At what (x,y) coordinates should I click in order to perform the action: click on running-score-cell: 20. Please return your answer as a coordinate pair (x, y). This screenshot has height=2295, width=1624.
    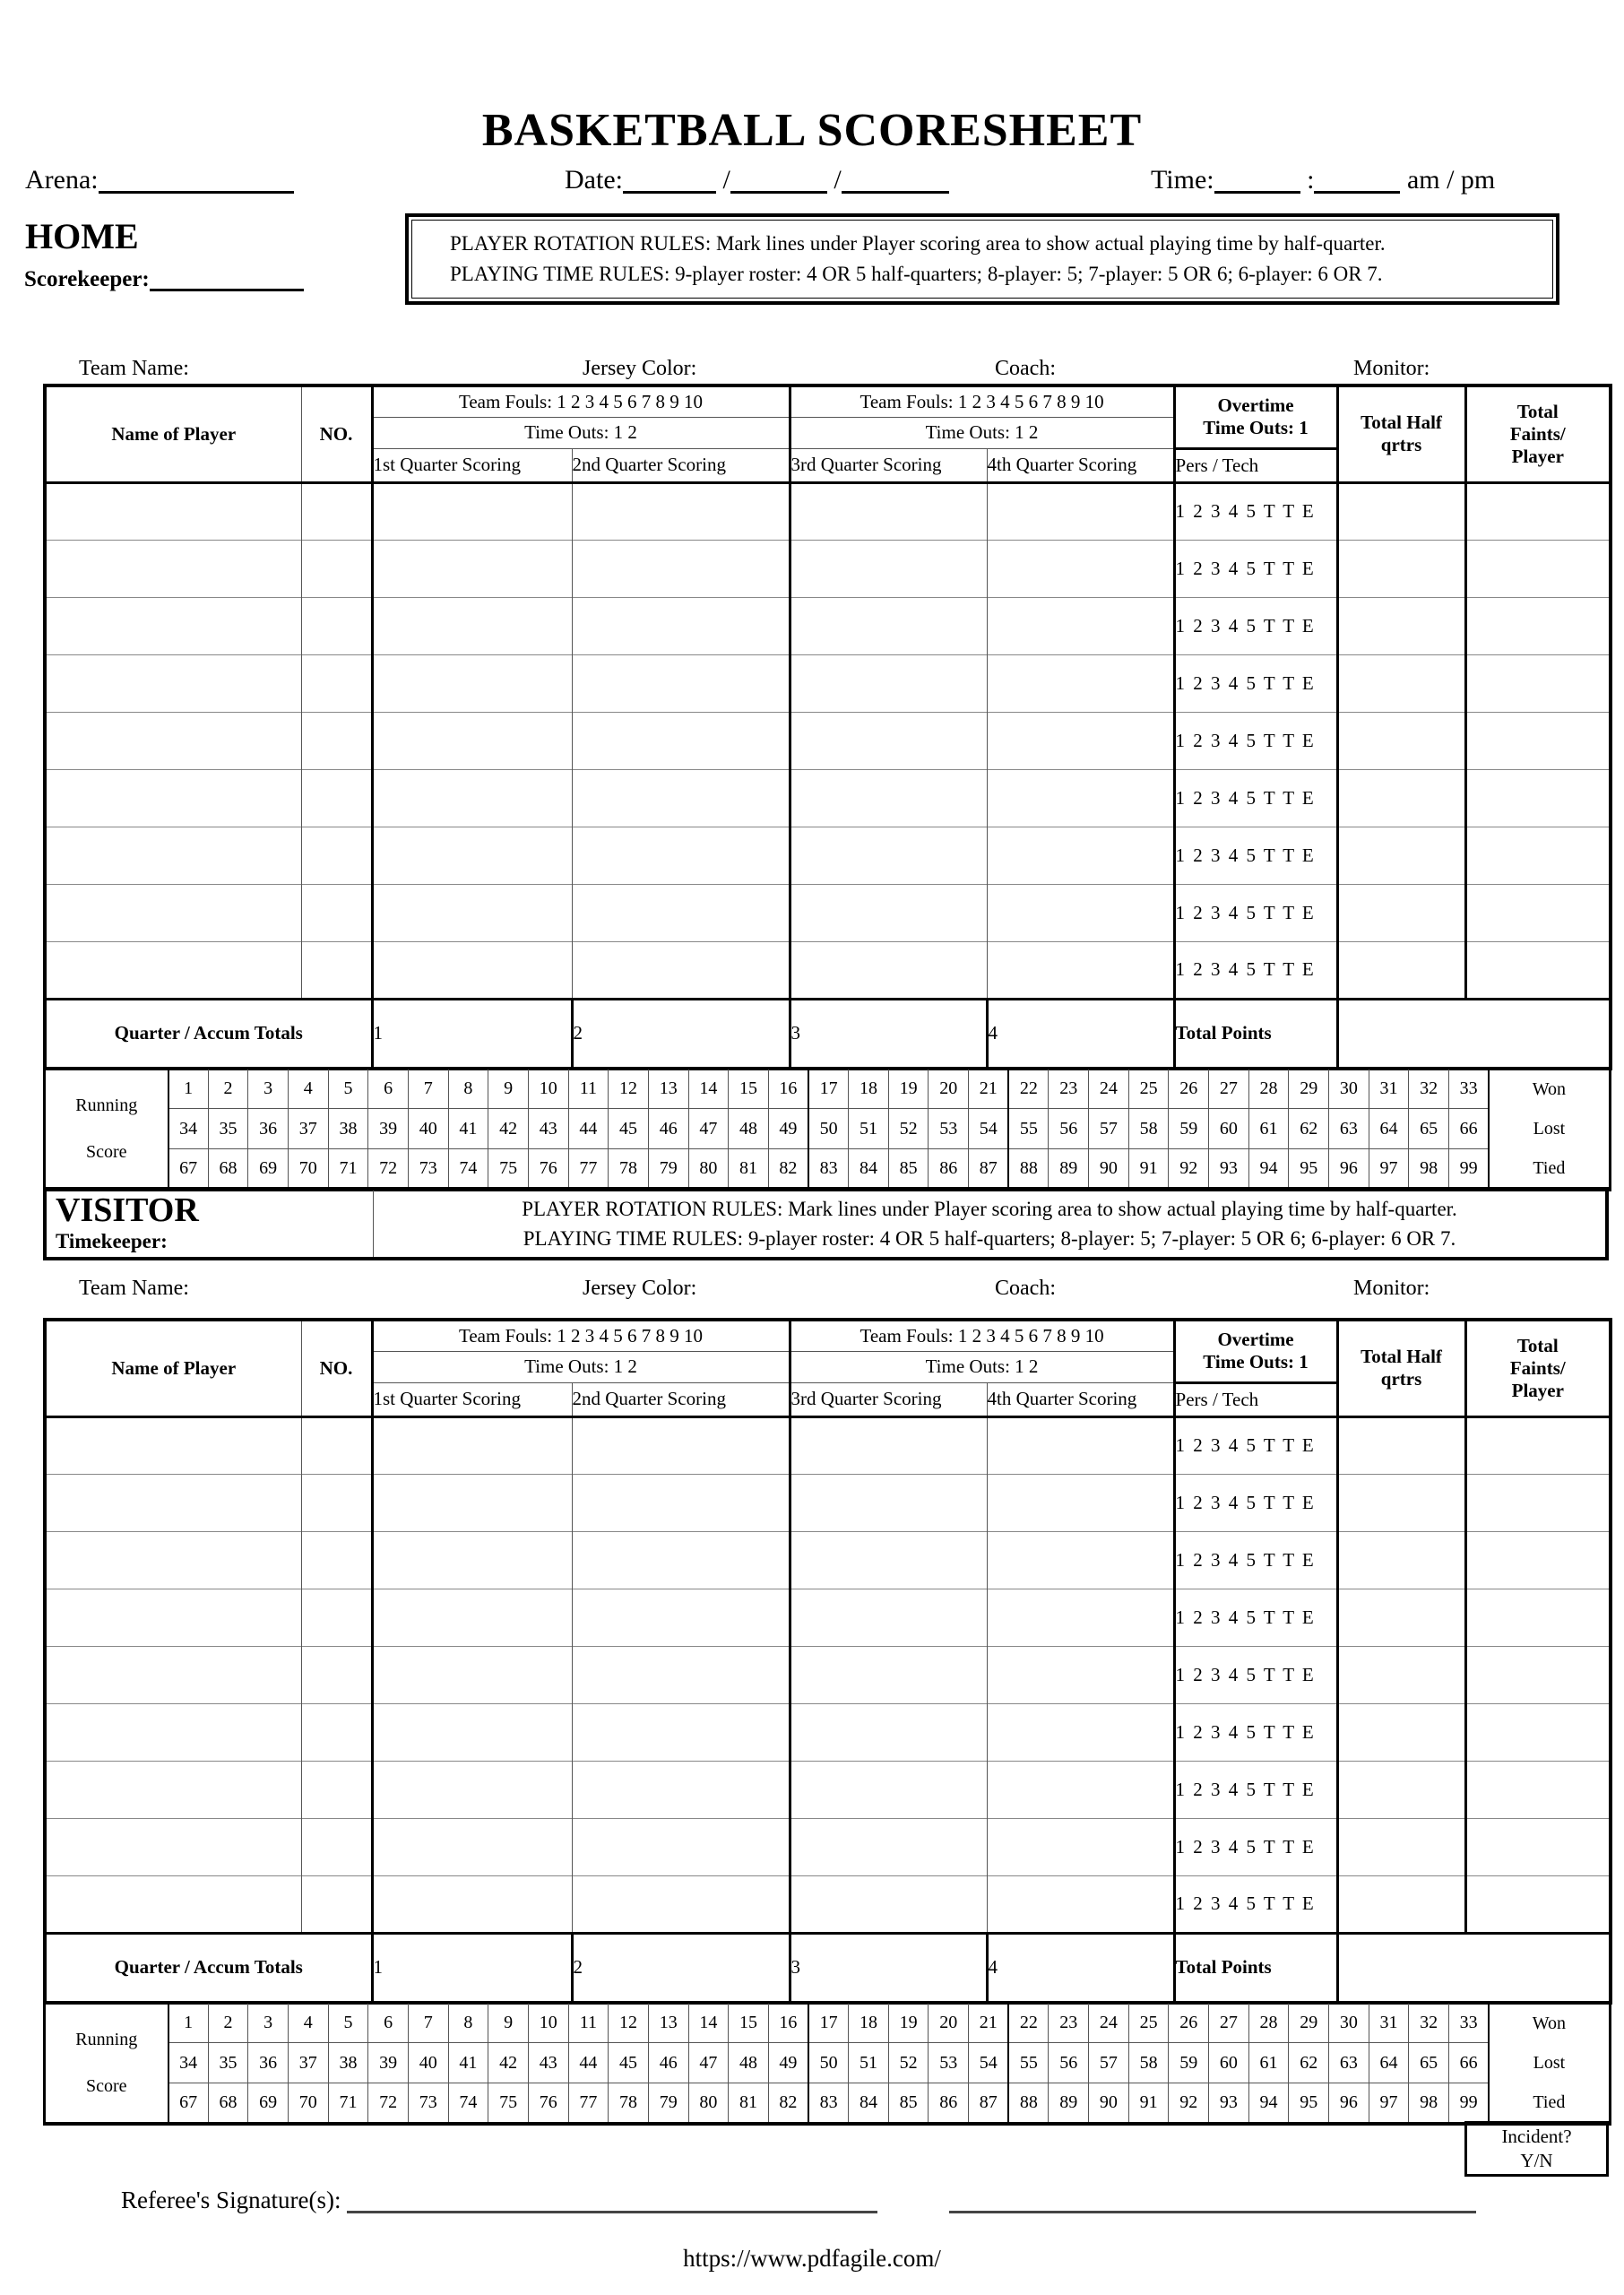
    Looking at the image, I should click on (949, 1088).